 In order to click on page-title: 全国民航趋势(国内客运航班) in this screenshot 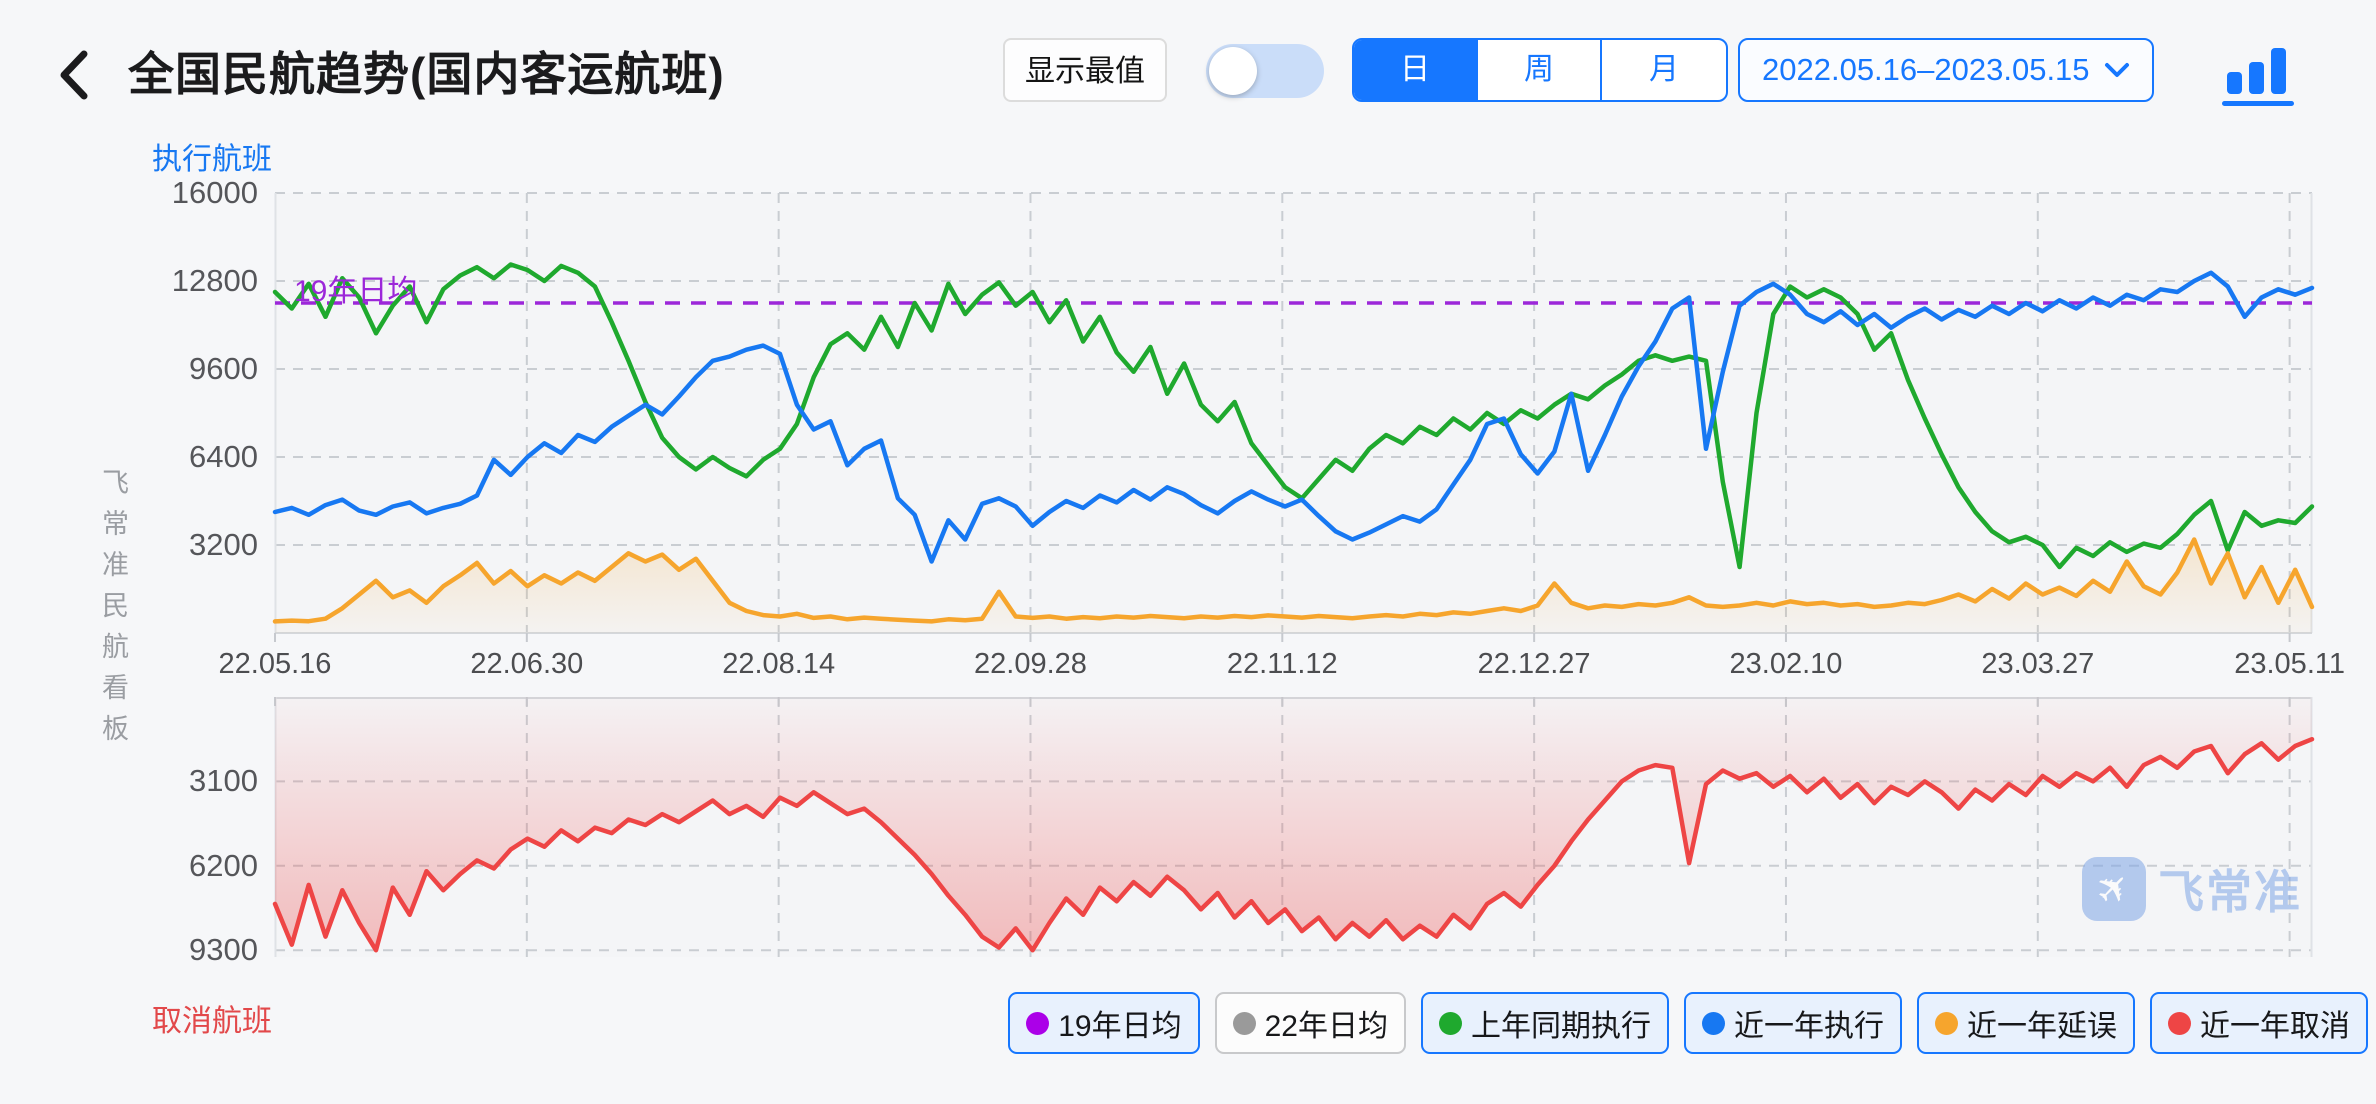, I will do `click(426, 74)`.